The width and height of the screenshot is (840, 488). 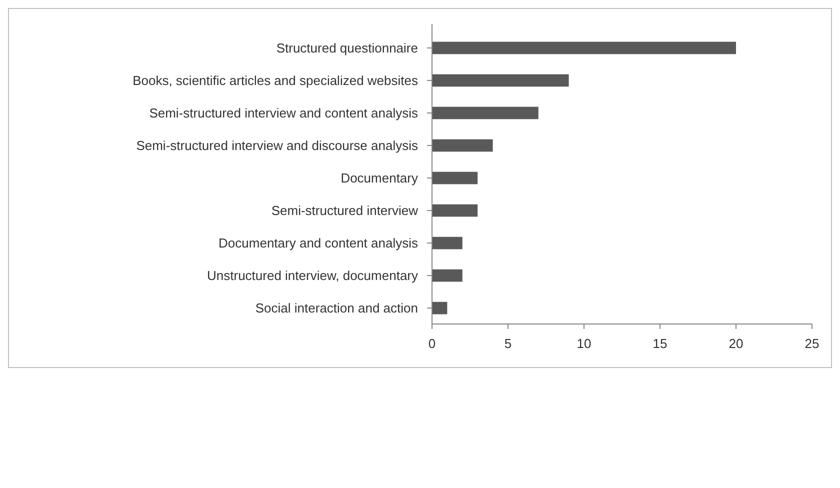 I want to click on x-tick-label: 10, so click(x=584, y=343).